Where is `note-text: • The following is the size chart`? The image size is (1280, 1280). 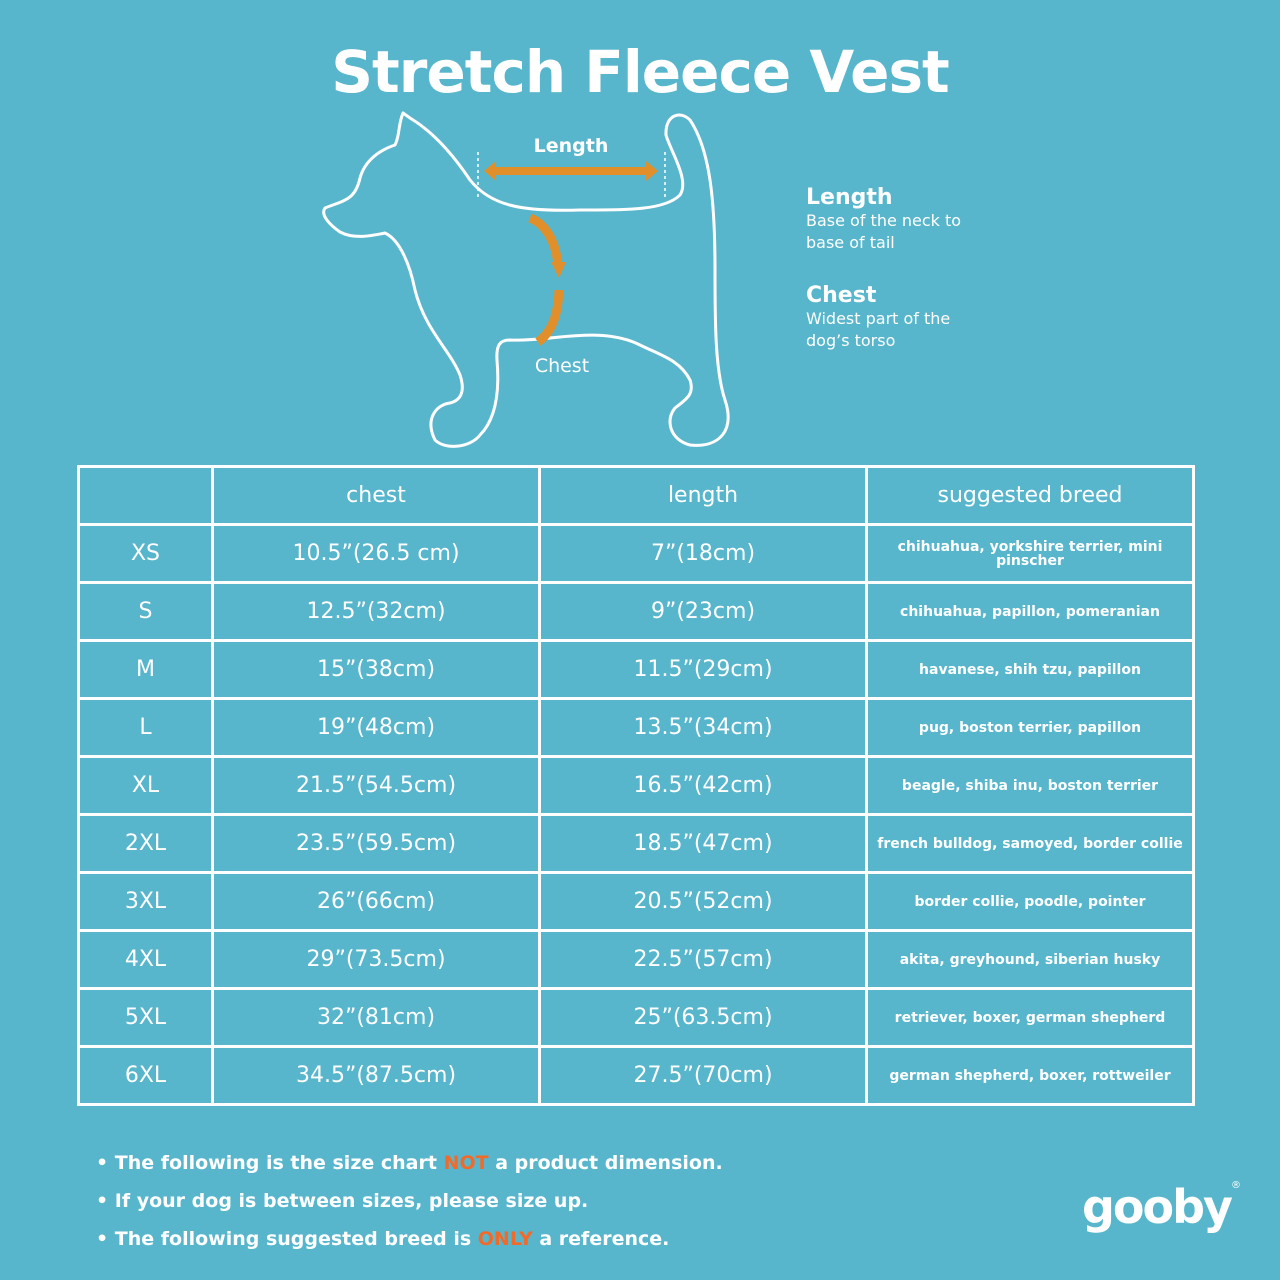 note-text: • The following is the size chart is located at coordinates (270, 1163).